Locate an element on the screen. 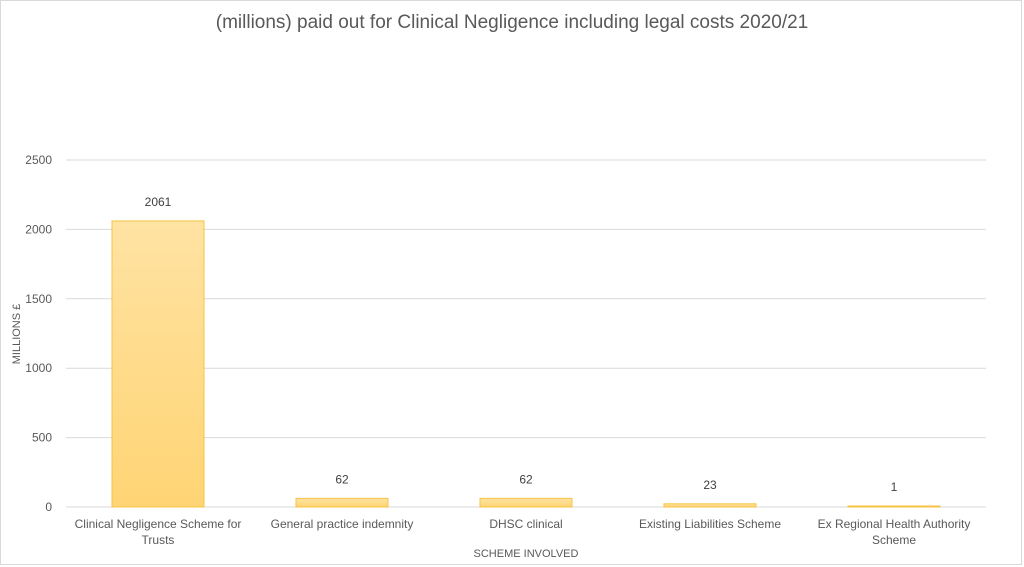 This screenshot has height=567, width=1024. x-axis-title: SCHEME INVOLVED is located at coordinates (526, 554).